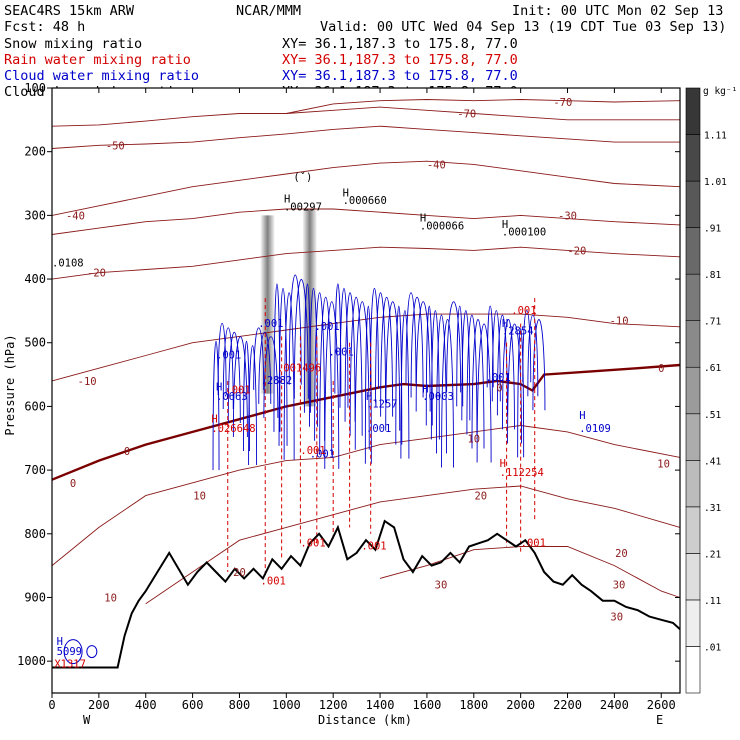  I want to click on isotherm-label-18: 20, so click(239, 573).